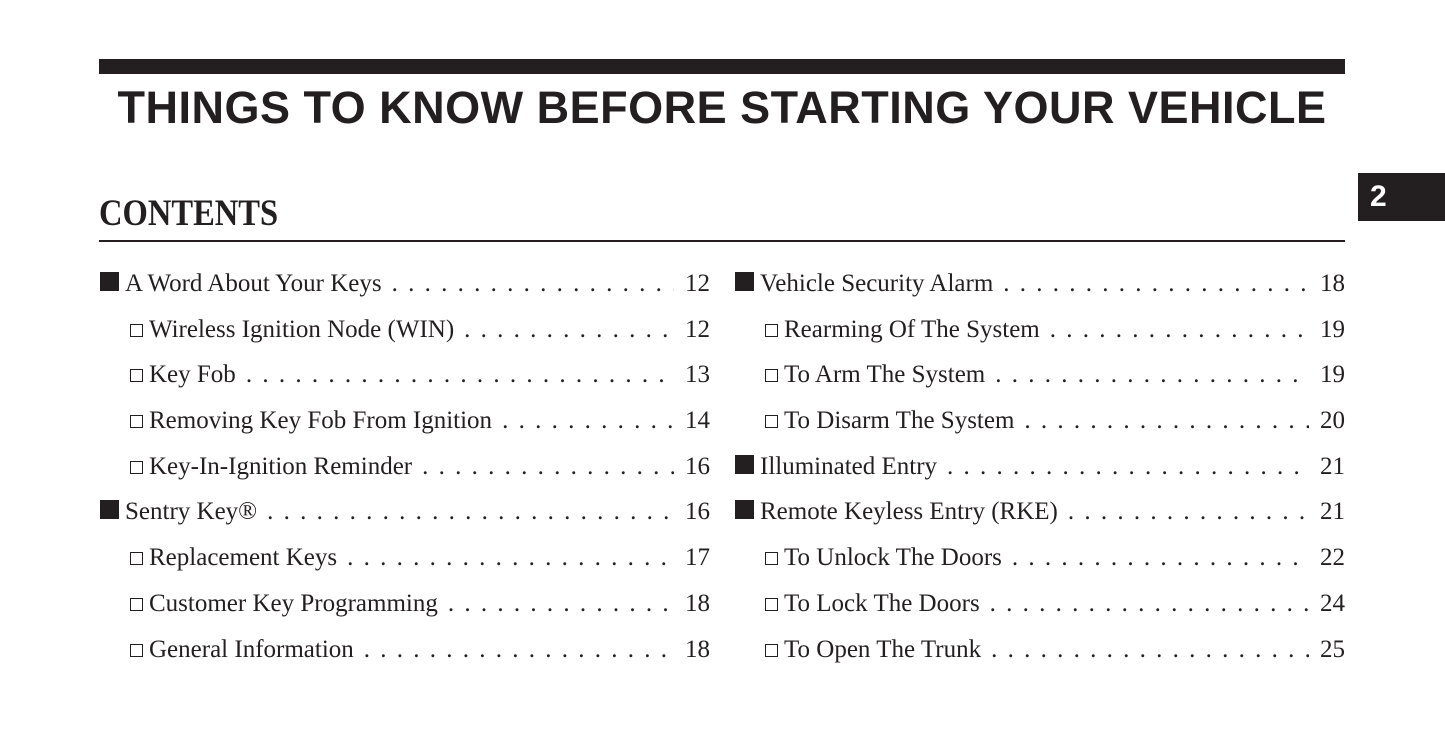  I want to click on toc-entry: Illuminated Entry 21, so click(1040, 476).